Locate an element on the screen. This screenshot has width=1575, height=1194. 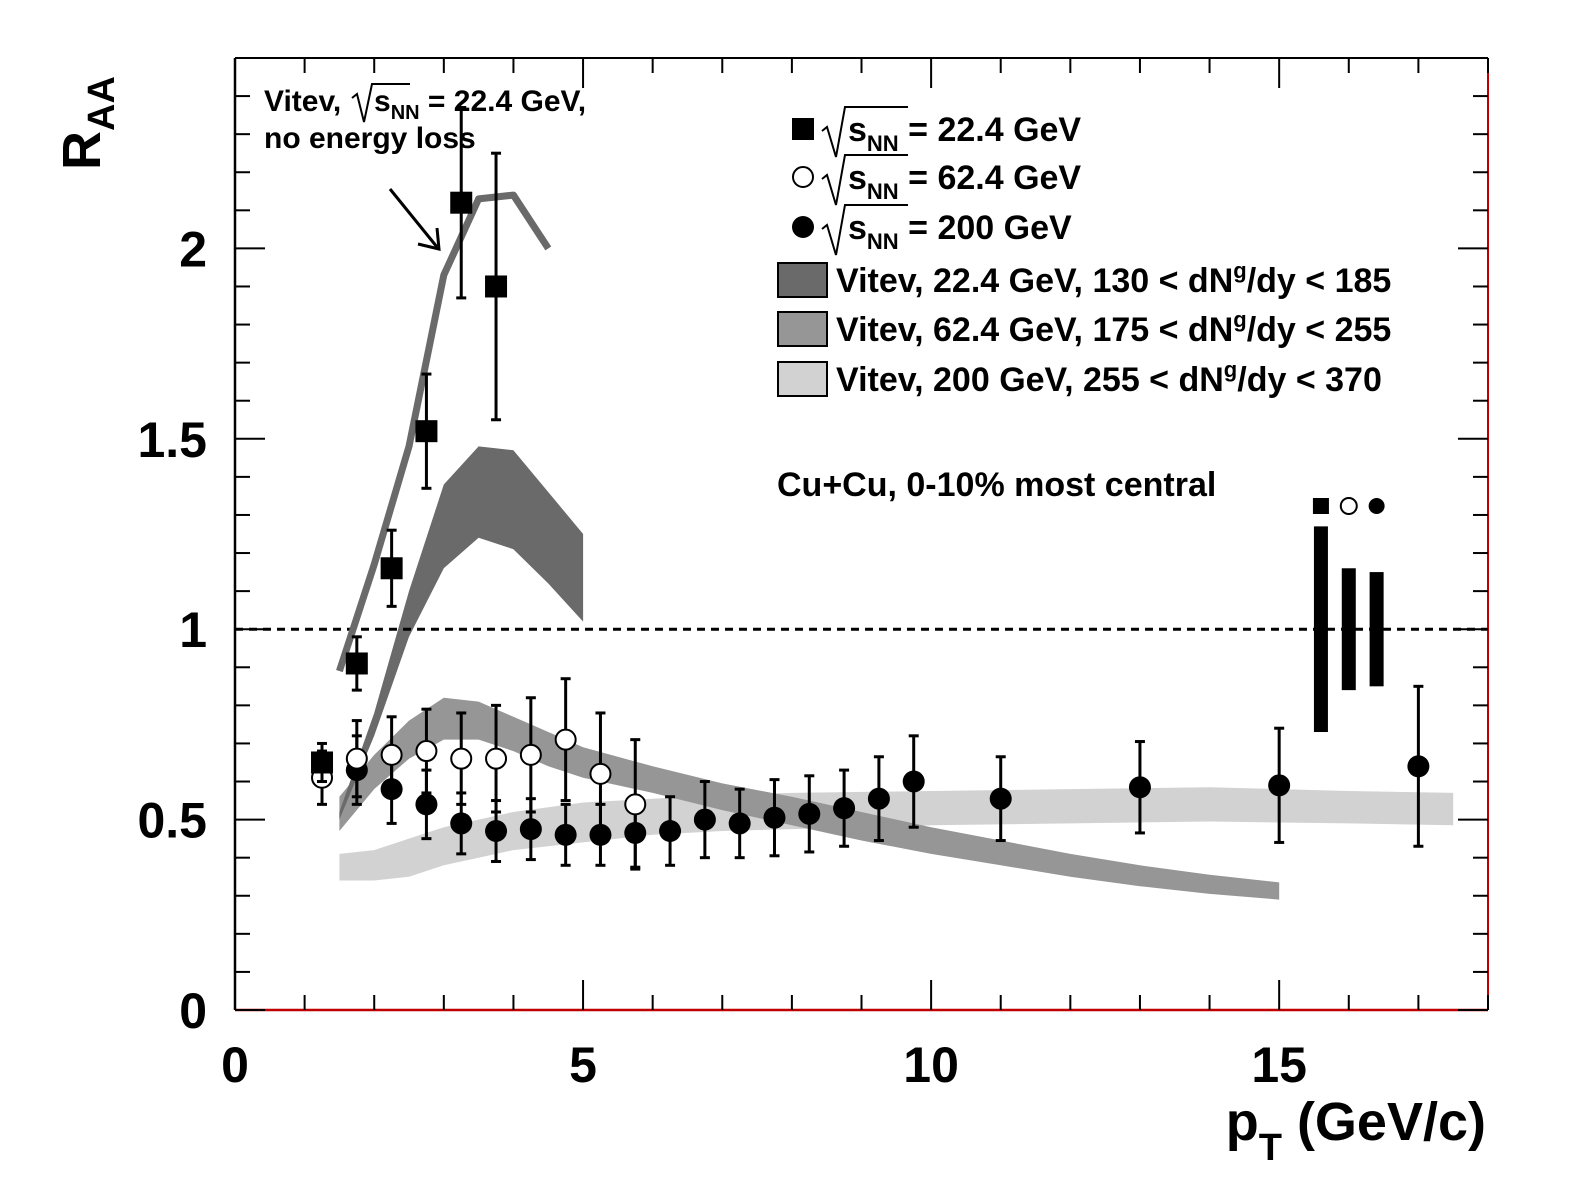
x-tick-label: 0 is located at coordinates (235, 1065).